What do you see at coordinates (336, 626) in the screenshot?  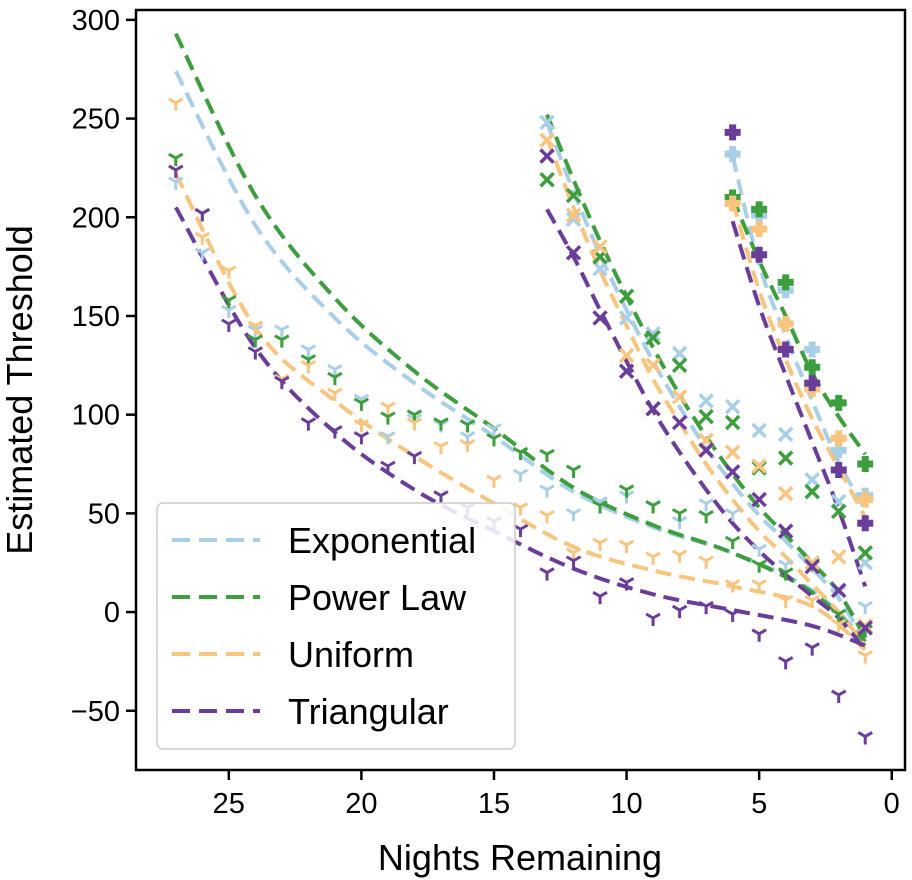 I see `legend: Exponential Power Law Uniform Triangular` at bounding box center [336, 626].